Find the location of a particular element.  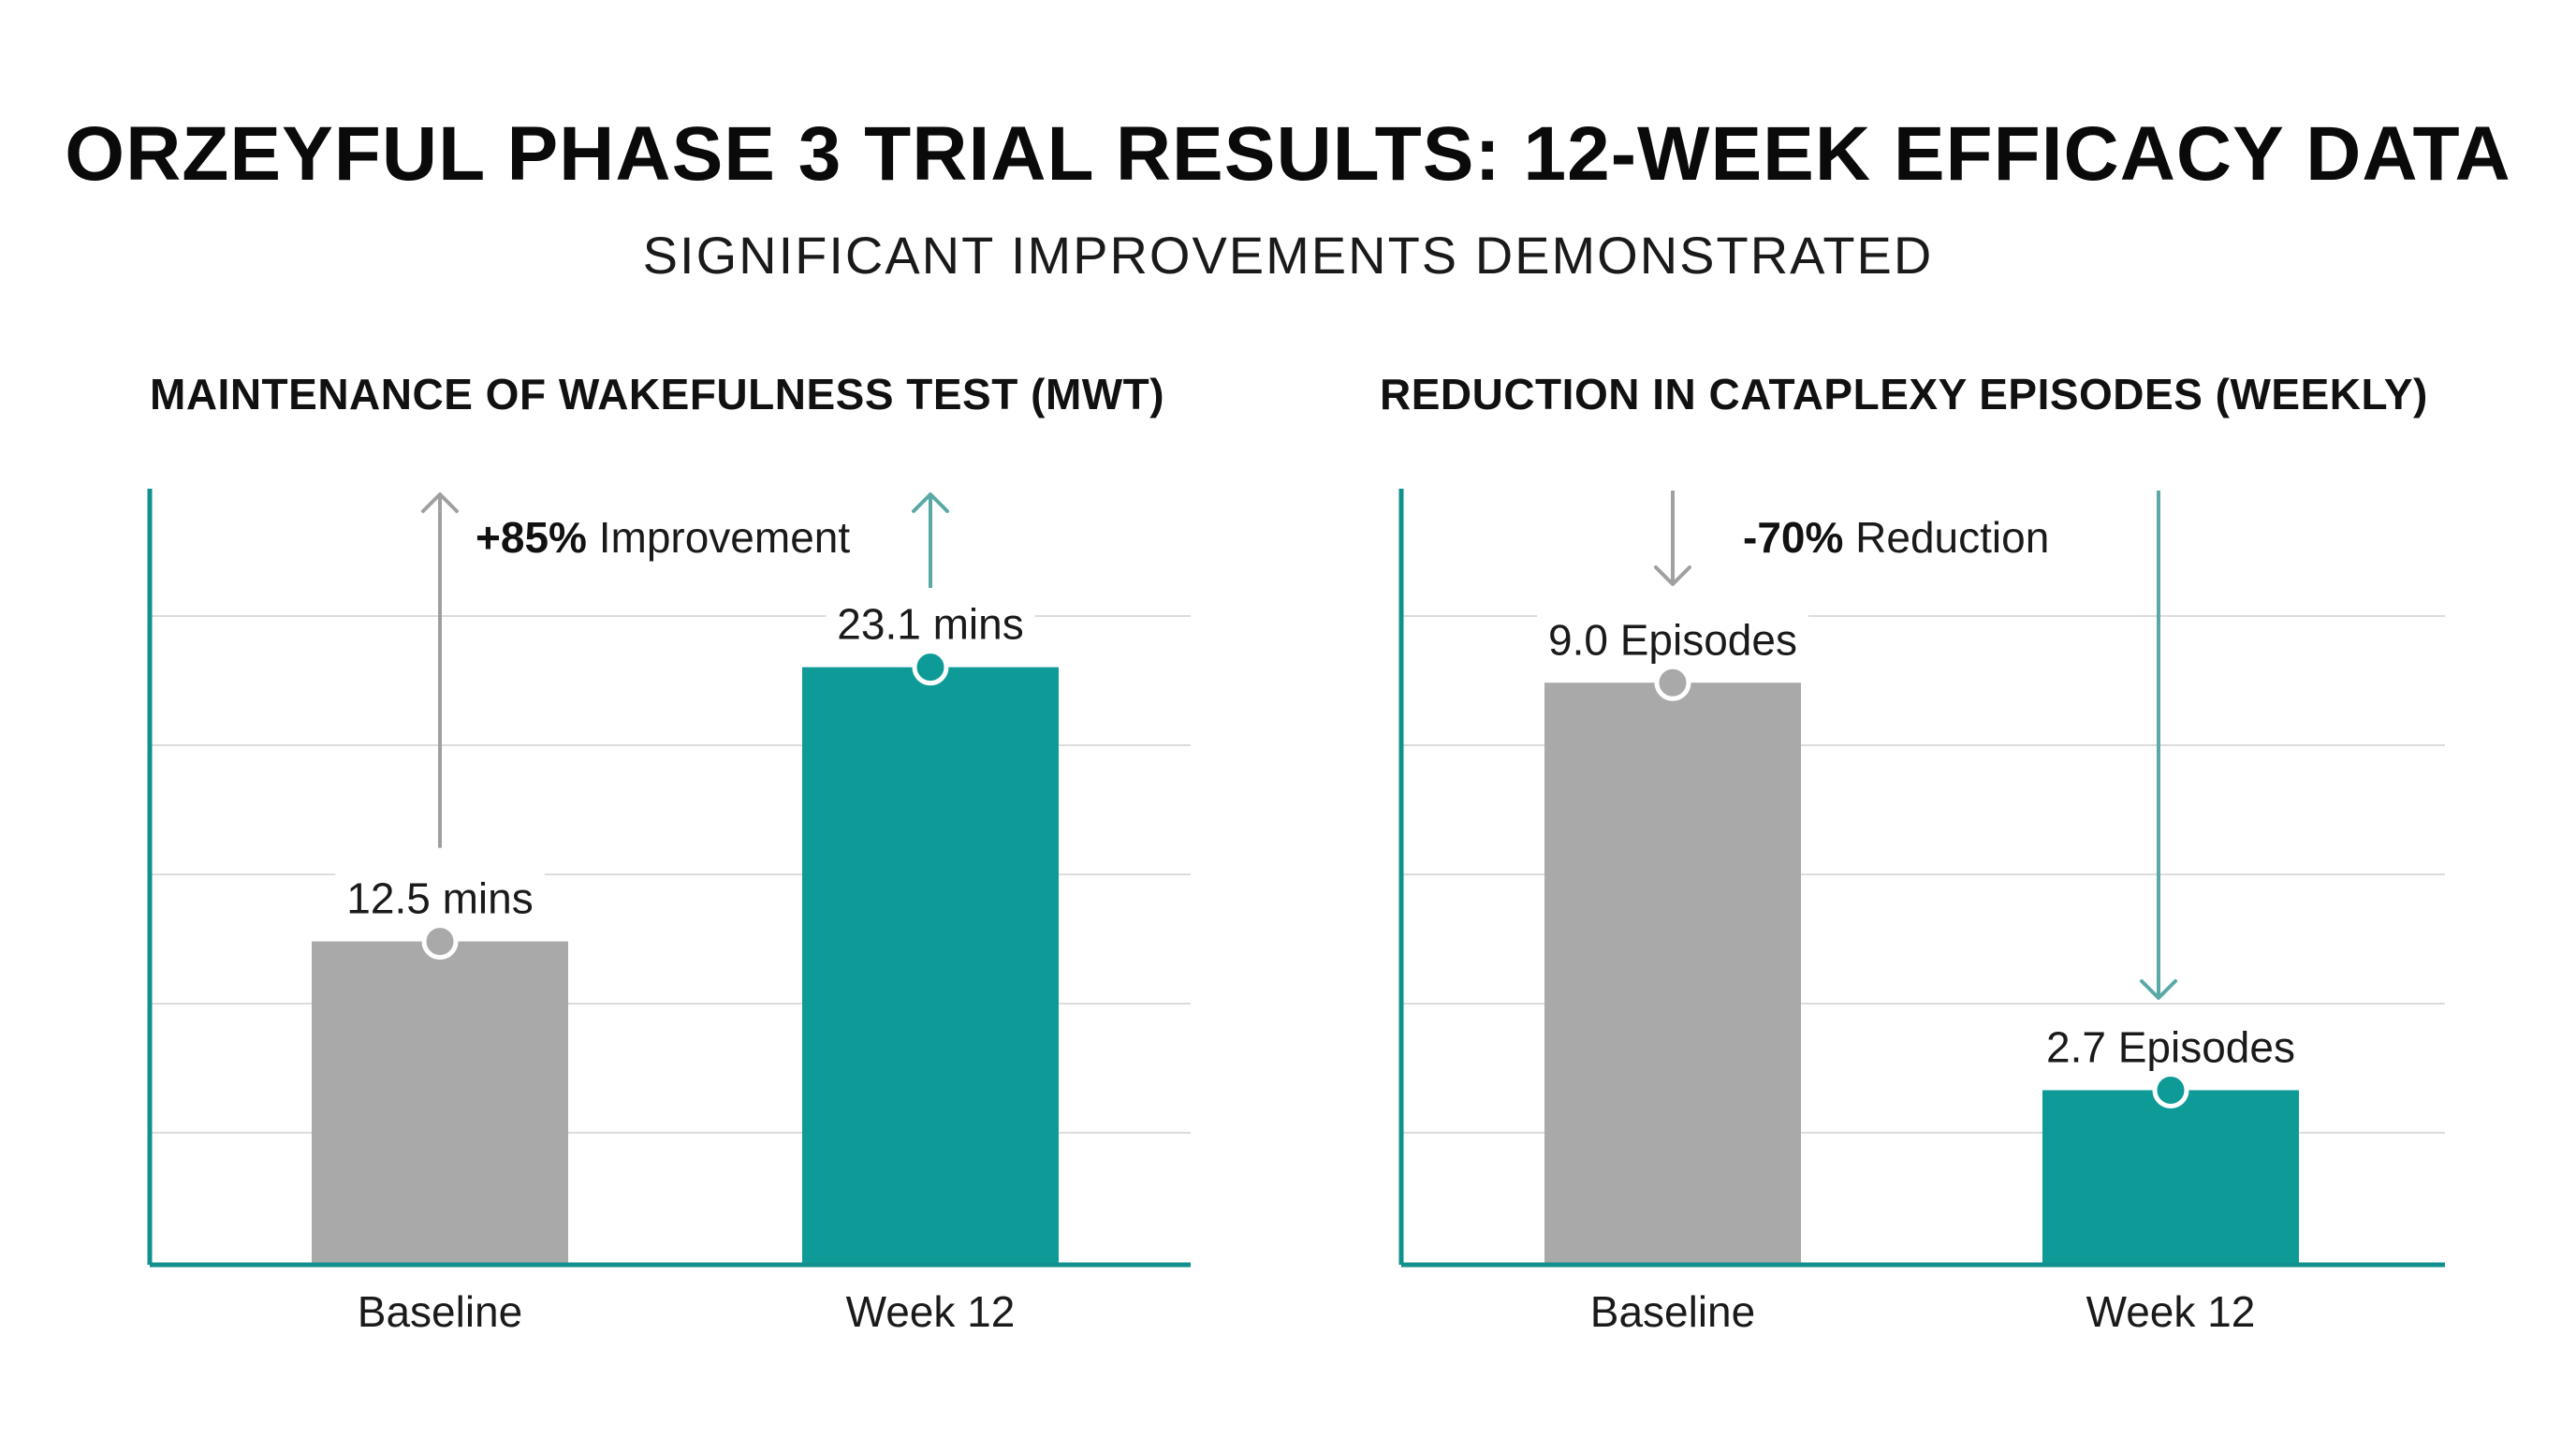

page-subtitle: SIGNIFICANT IMPROVEMENTS DEMONSTRATED is located at coordinates (1288, 255).